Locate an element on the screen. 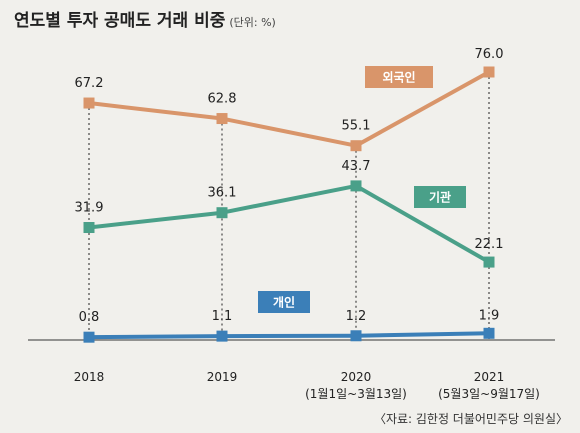 The height and width of the screenshot is (433, 580). series-line-기관 is located at coordinates (289, 223).